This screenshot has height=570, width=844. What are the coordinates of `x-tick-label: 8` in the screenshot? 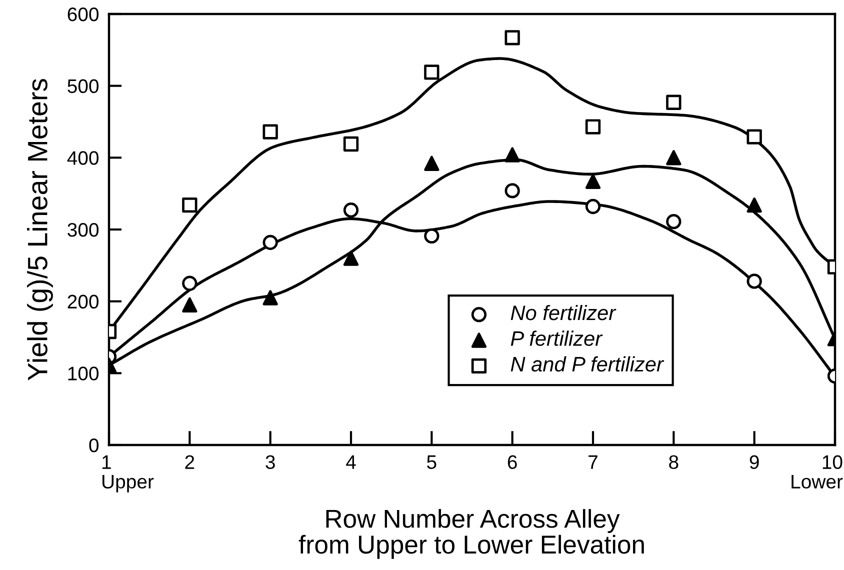 It's located at (673, 462).